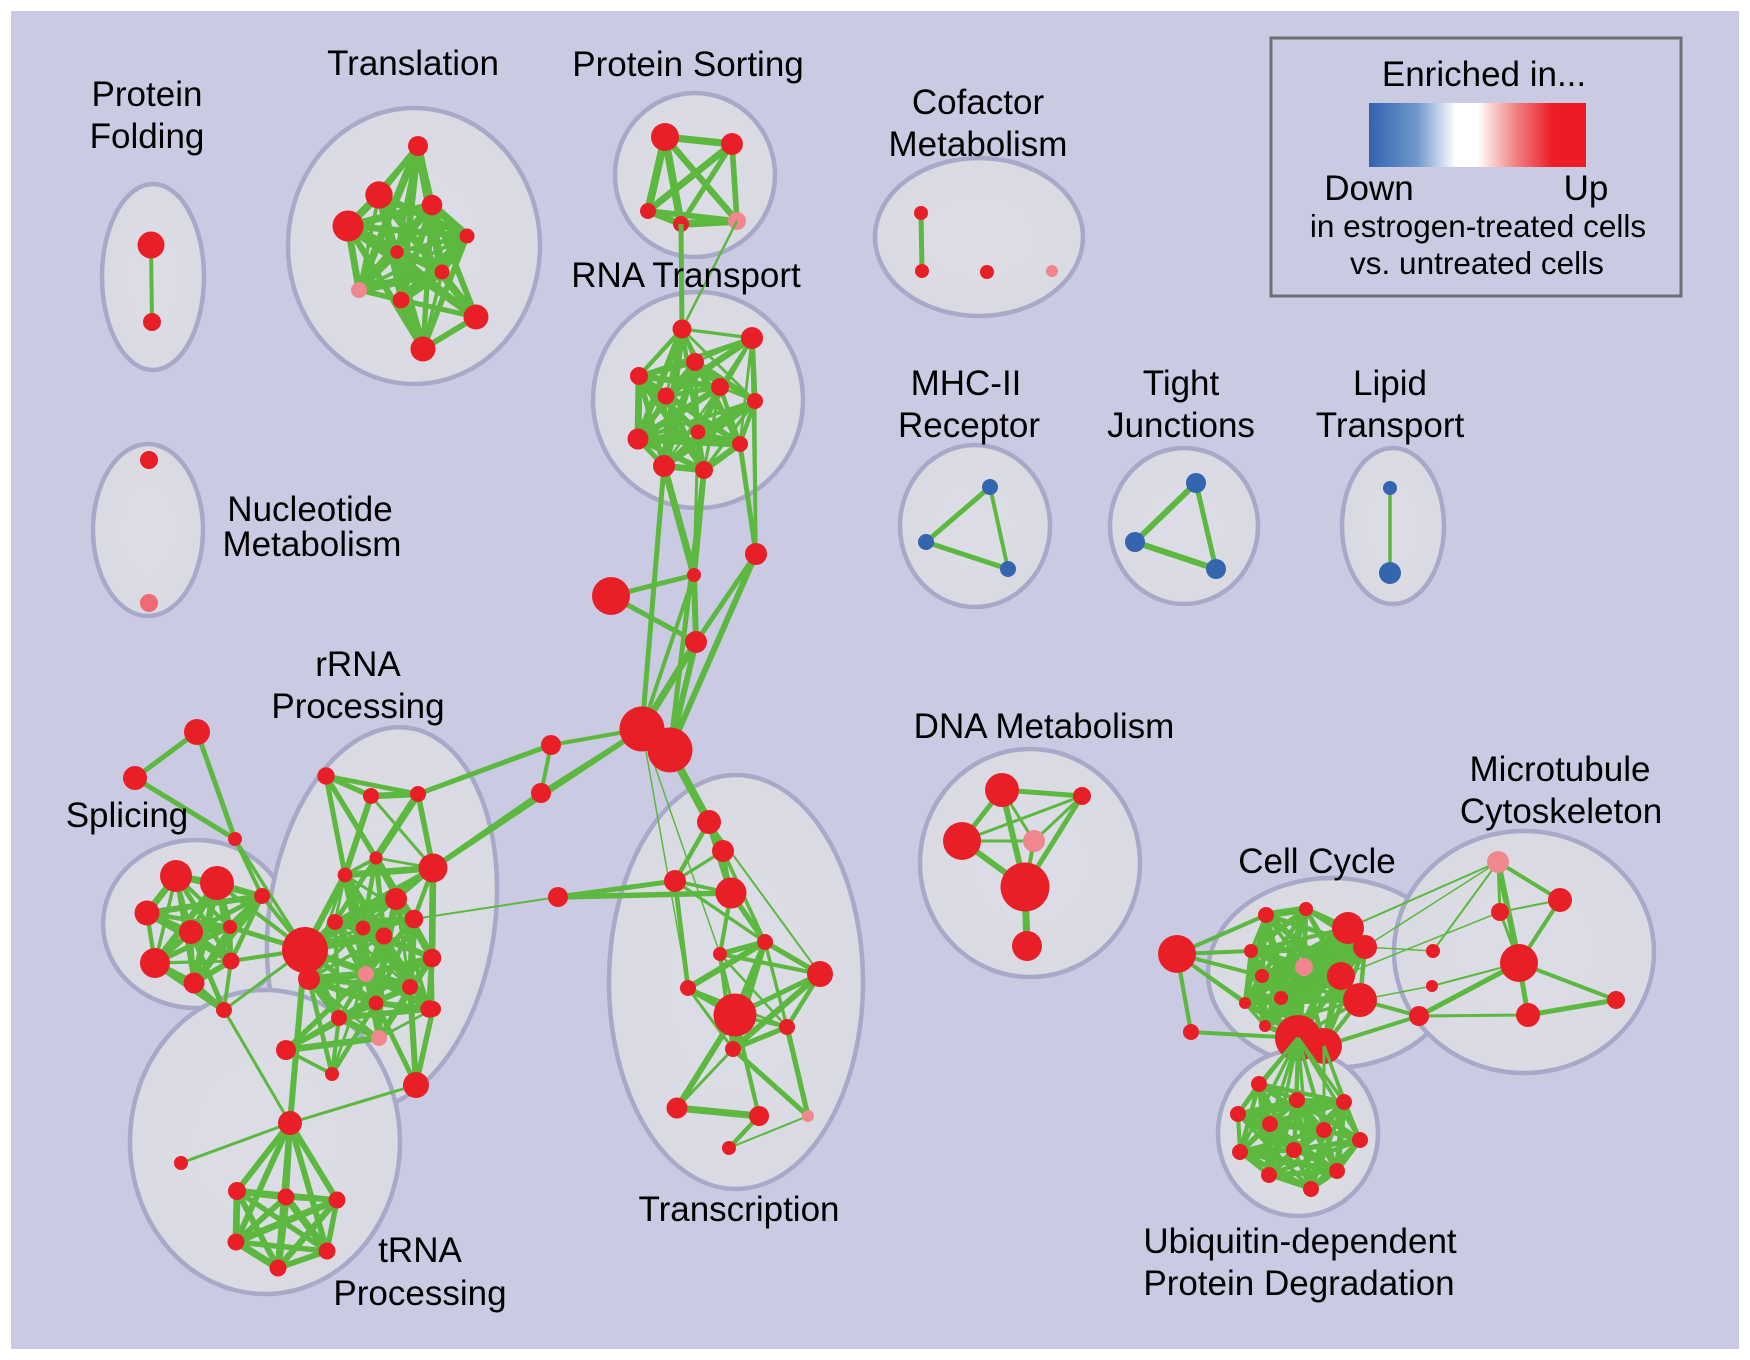 Image resolution: width=1750 pixels, height=1360 pixels. What do you see at coordinates (1044, 726) in the screenshot?
I see `svg-text: DNA Metabolism` at bounding box center [1044, 726].